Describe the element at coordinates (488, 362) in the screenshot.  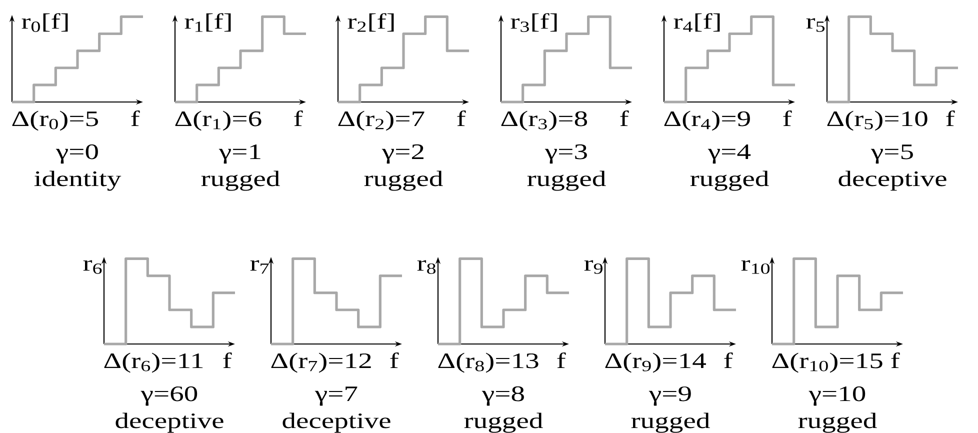
I see `text: Δ(r$_{8}$)=13` at that location.